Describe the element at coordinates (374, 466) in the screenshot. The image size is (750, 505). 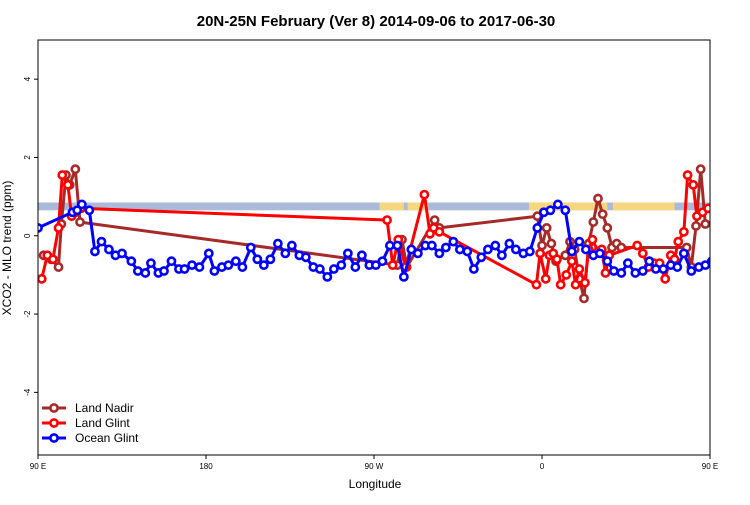
I see `x-tick-label: 90 W` at that location.